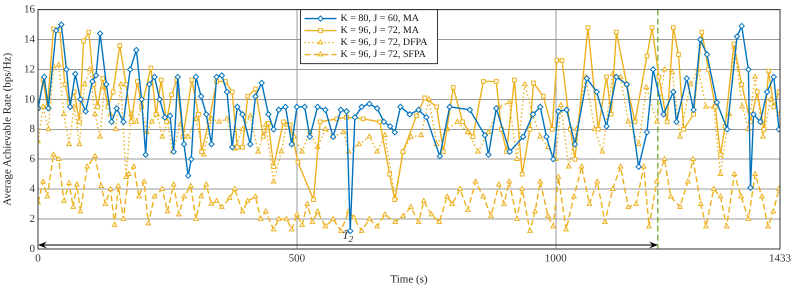  I want to click on x-tick-label: 500, so click(297, 258).